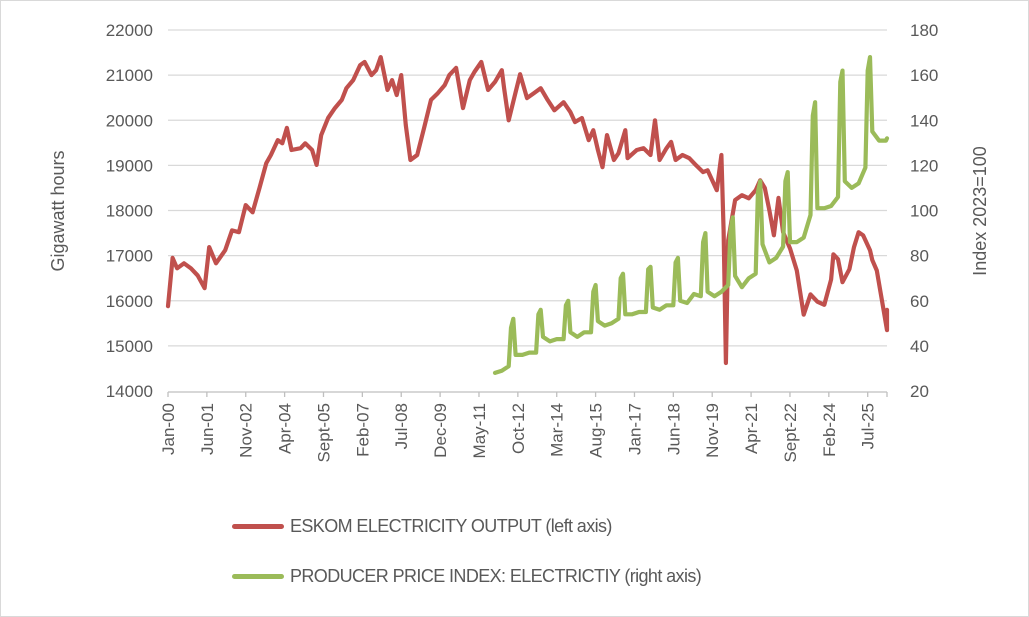 This screenshot has width=1029, height=617. I want to click on x-tick-label: Apr-04, so click(285, 428).